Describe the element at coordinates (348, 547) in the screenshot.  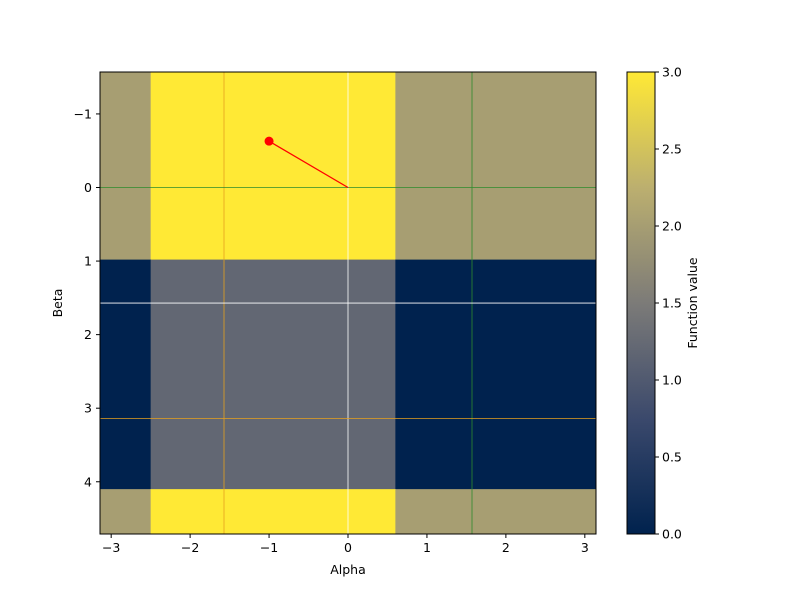
I see `x-tick-label: 0` at that location.